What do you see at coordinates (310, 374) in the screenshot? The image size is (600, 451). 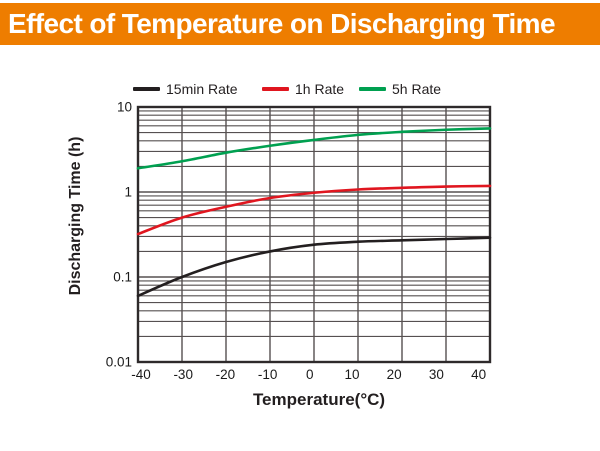 I see `x-tick-label: 0` at bounding box center [310, 374].